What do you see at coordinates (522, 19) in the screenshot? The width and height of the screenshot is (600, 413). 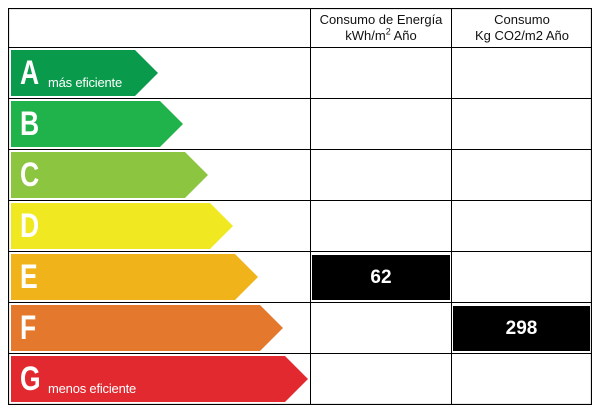 I see `co2-header-line1: Consumo` at bounding box center [522, 19].